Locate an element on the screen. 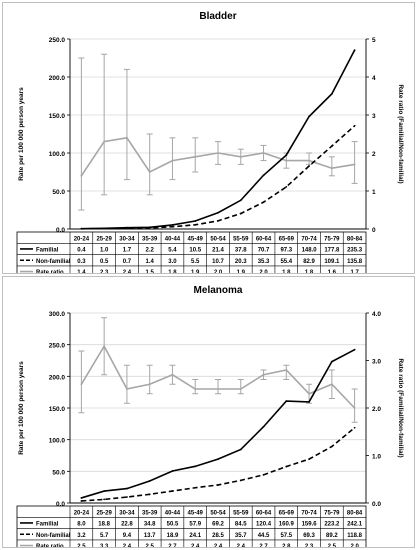 This screenshot has width=417, height=550. data-label: 109.1 is located at coordinates (332, 262).